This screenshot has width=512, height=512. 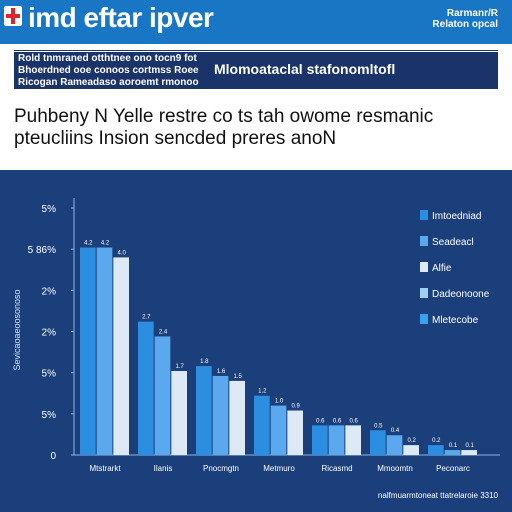 What do you see at coordinates (256, 22) in the screenshot?
I see `site-header: imd eftar ipver Rarmanr/R Relaton opcal` at bounding box center [256, 22].